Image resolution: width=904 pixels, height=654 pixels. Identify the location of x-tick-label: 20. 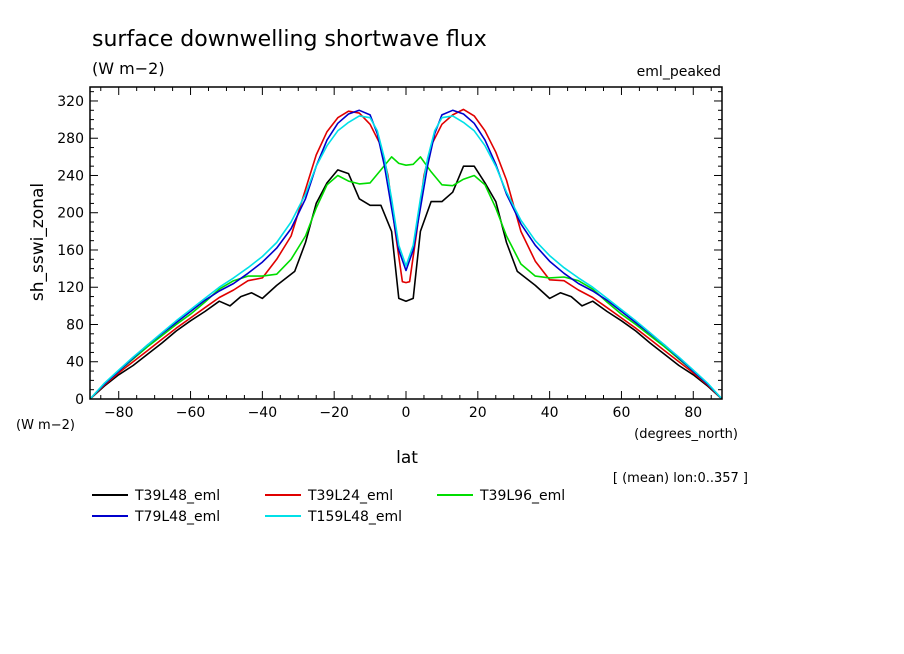
(478, 413).